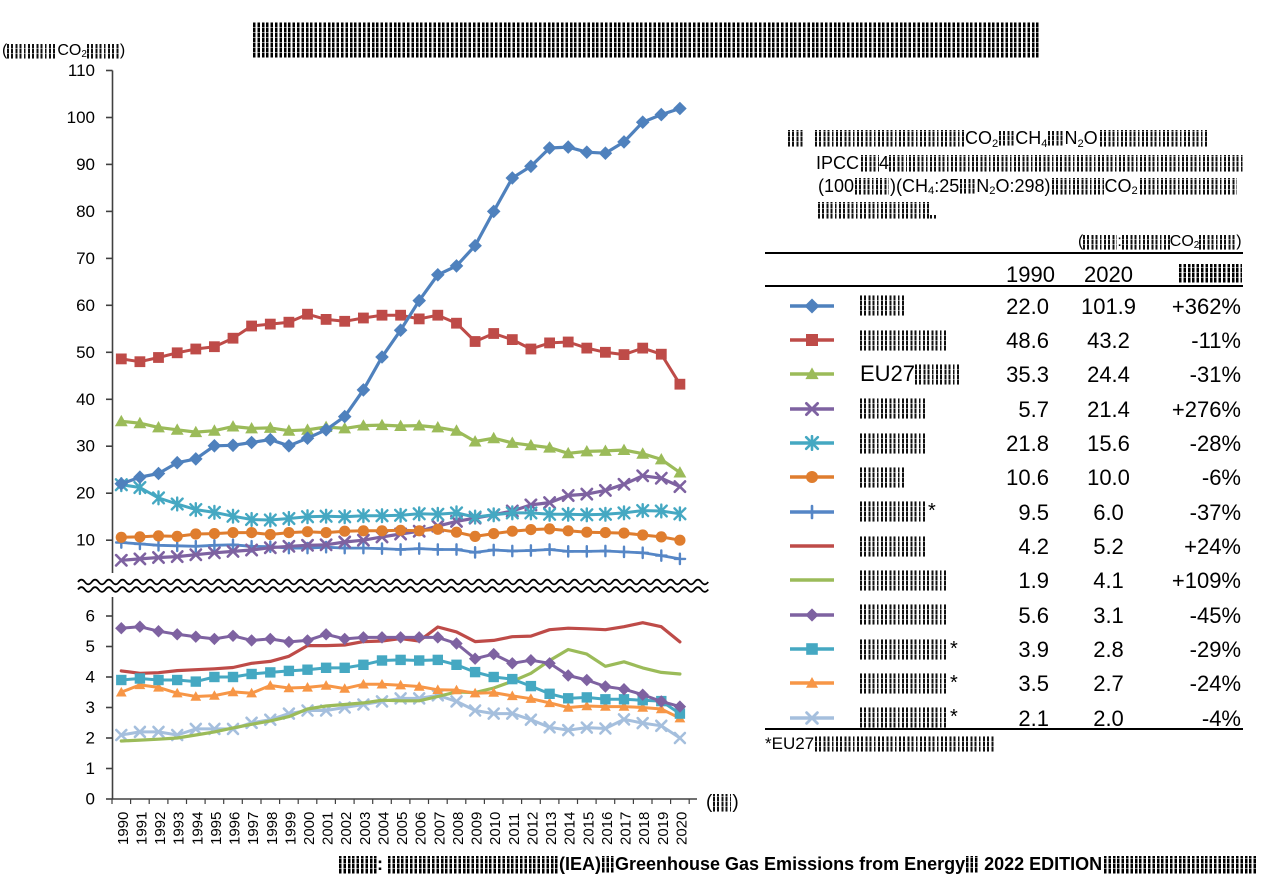 This screenshot has width=1278, height=879. Describe the element at coordinates (365, 828) in the screenshot. I see `svg-text: 2003` at that location.